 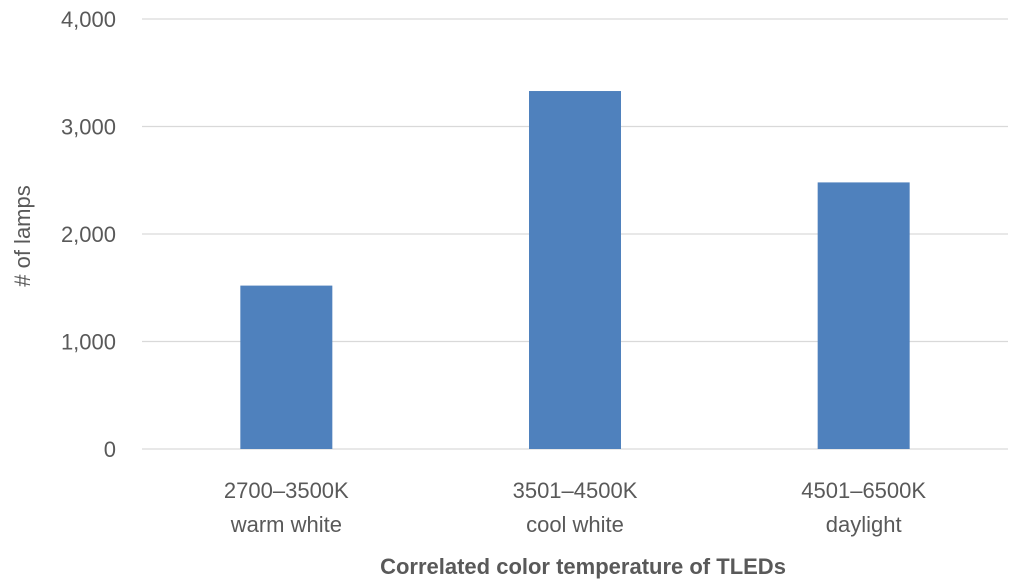 What do you see at coordinates (575, 524) in the screenshot?
I see `x-tick-label-line: cool white` at bounding box center [575, 524].